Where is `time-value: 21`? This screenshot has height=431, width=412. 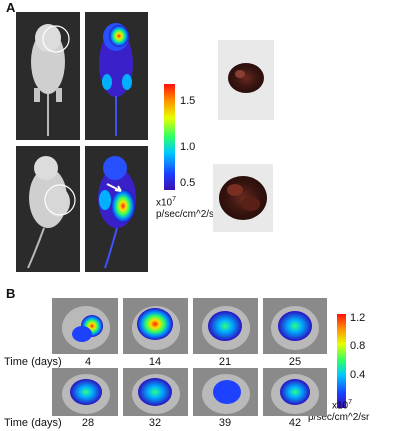
time-value: 21 is located at coordinates (225, 362).